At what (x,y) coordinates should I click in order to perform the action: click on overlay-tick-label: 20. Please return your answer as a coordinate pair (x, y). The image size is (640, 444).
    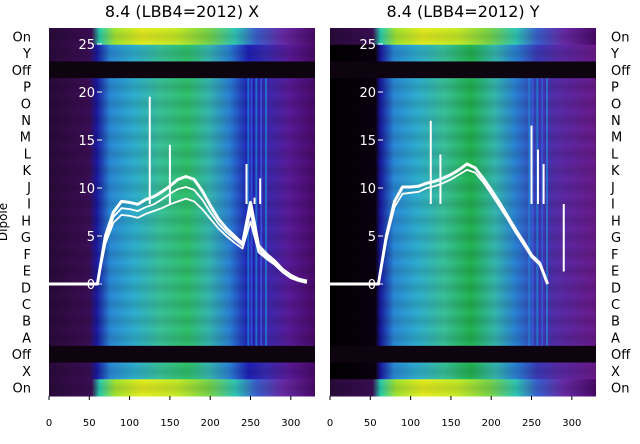
    Looking at the image, I should click on (367, 93).